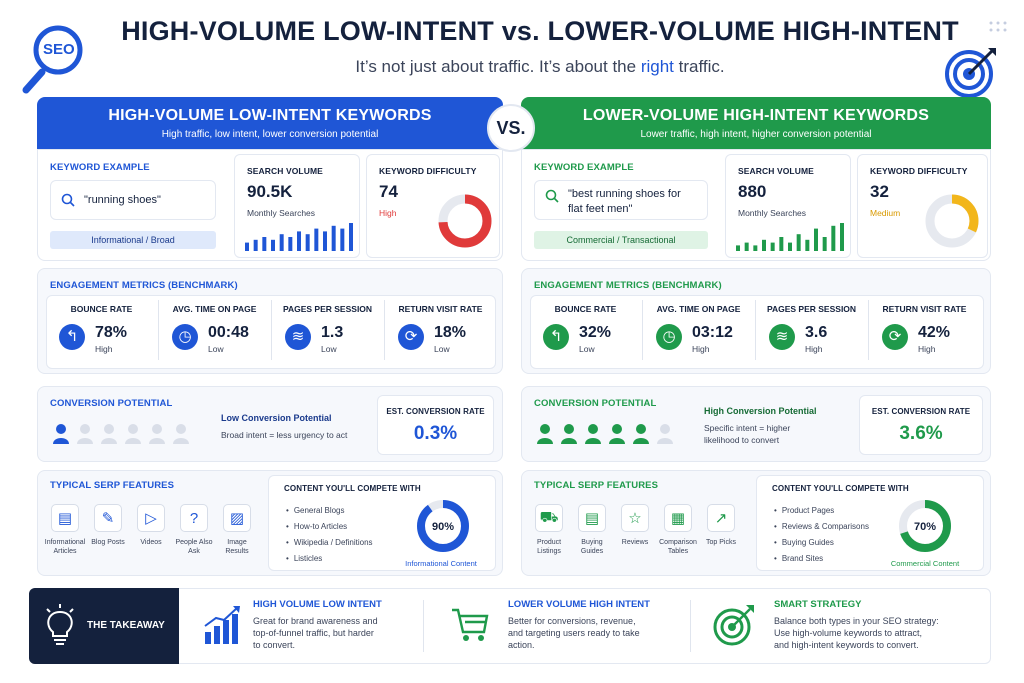  Describe the element at coordinates (442, 349) in the screenshot. I see `metric-level: Low` at that location.